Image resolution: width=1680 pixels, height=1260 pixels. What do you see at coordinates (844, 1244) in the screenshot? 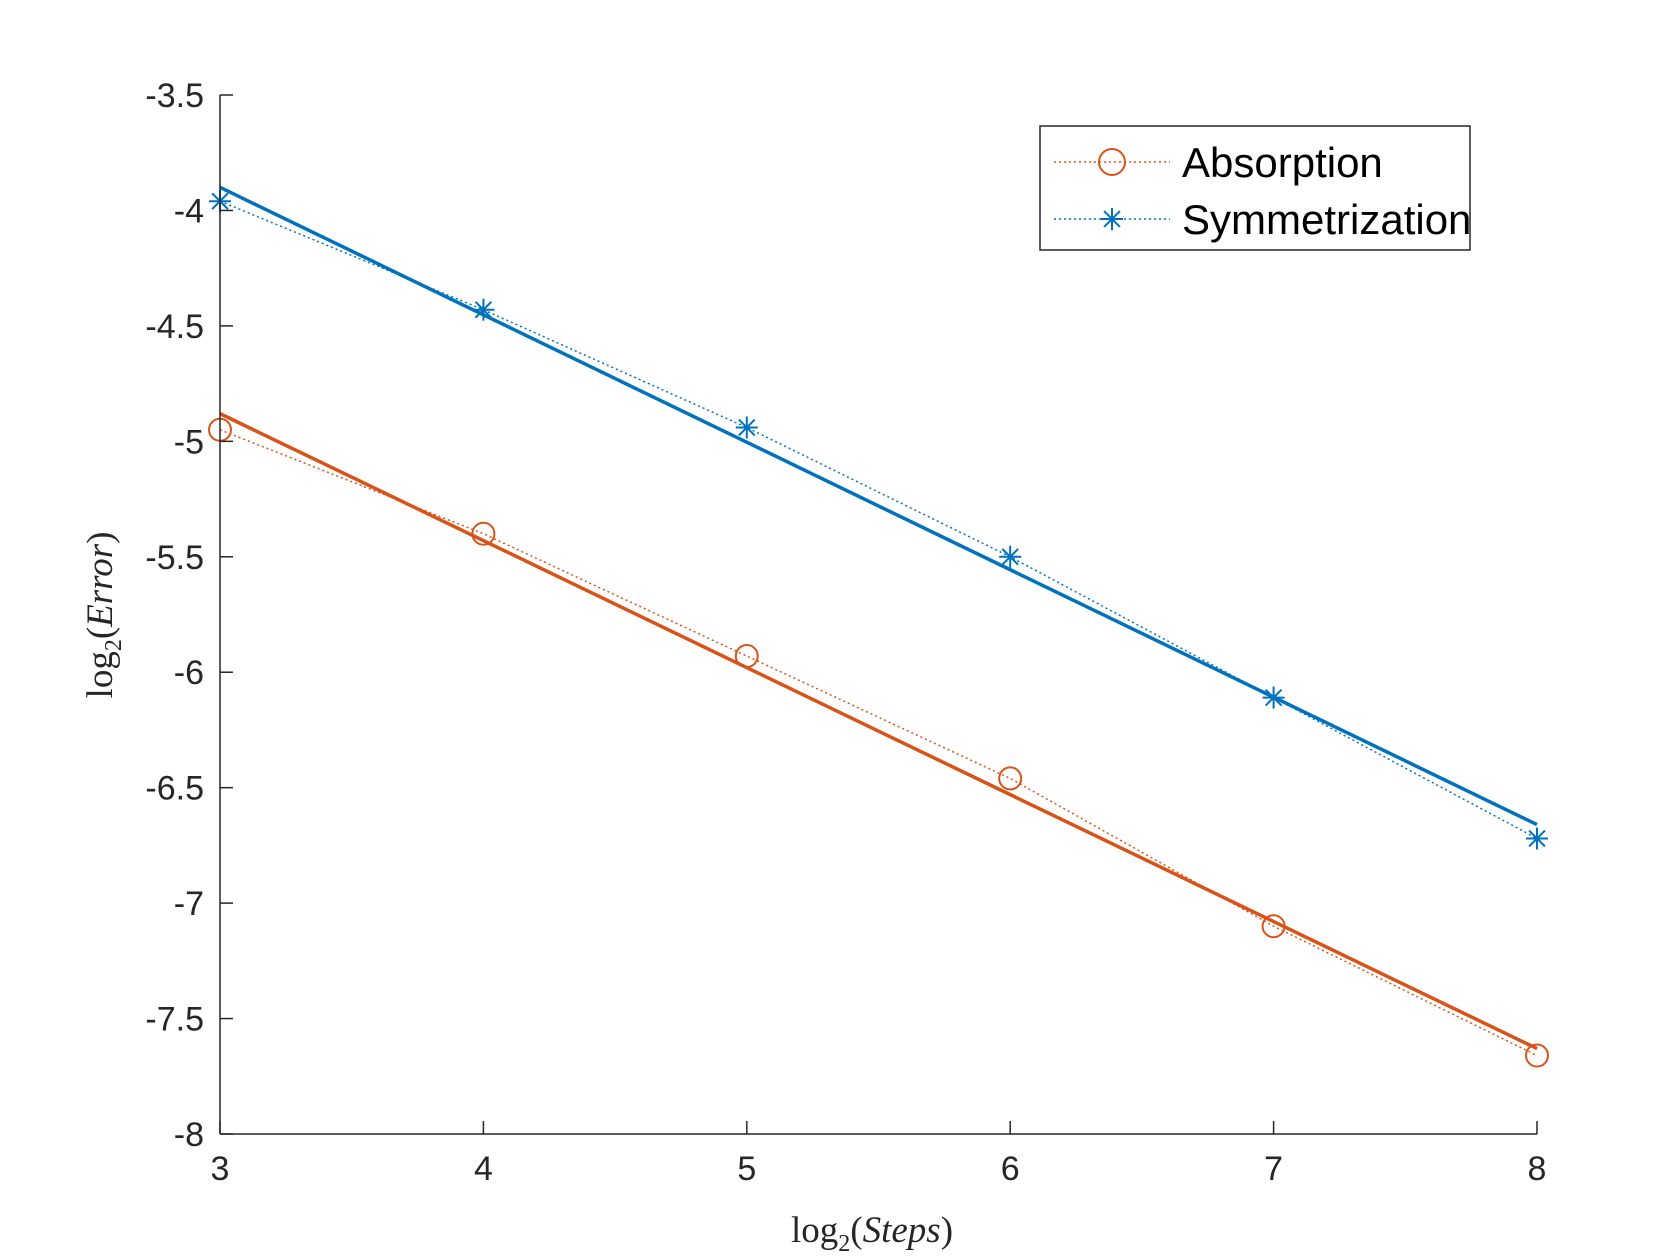
I see `x-axis-label-sub: 2` at bounding box center [844, 1244].